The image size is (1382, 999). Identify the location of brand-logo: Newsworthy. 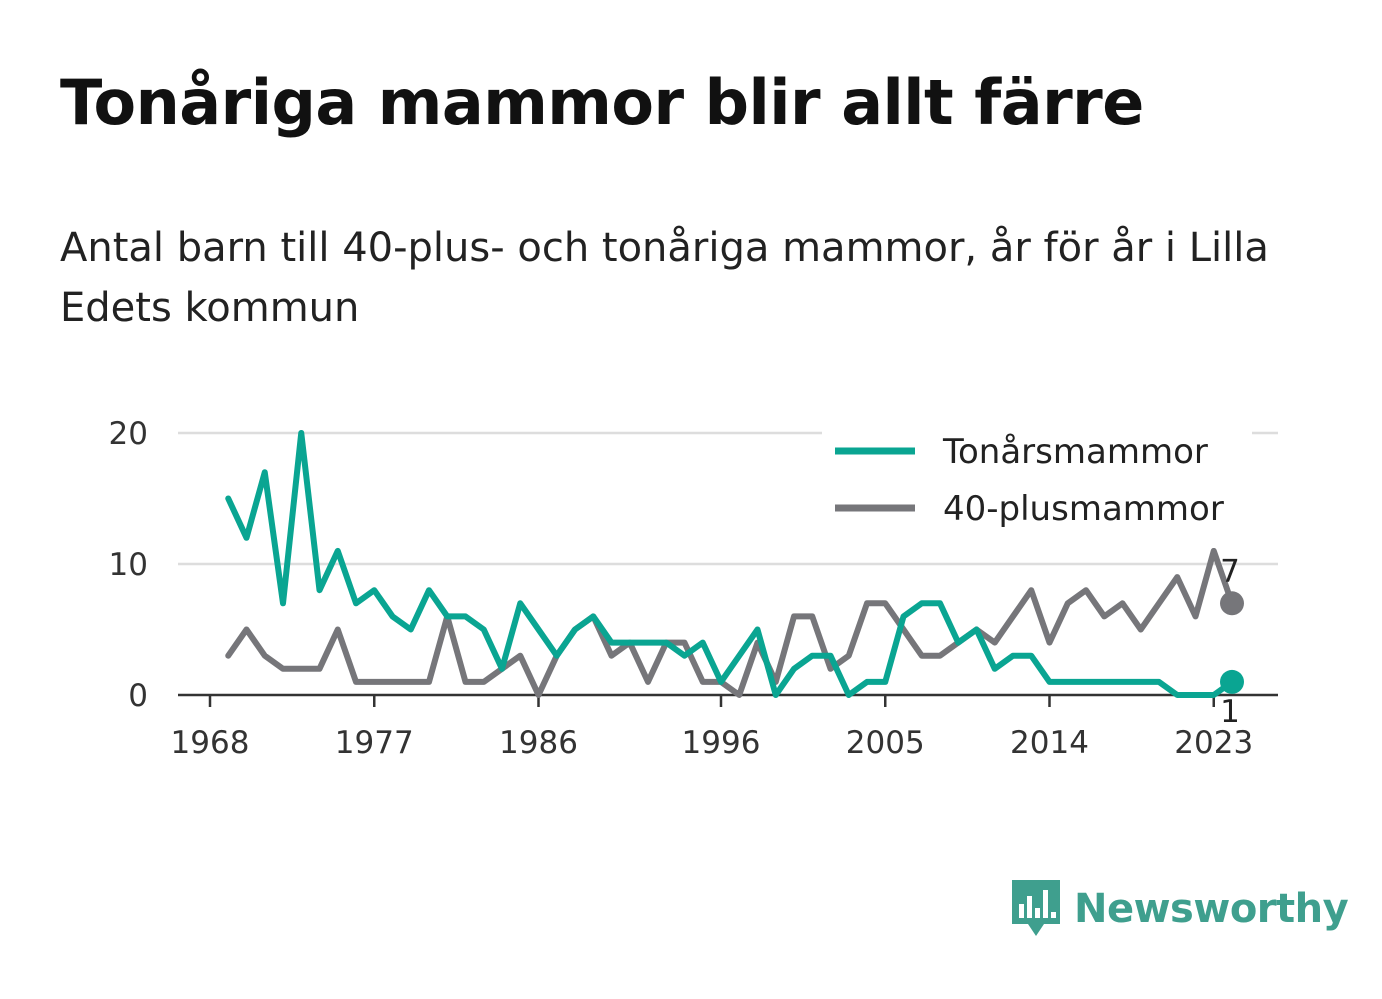
(1179, 909).